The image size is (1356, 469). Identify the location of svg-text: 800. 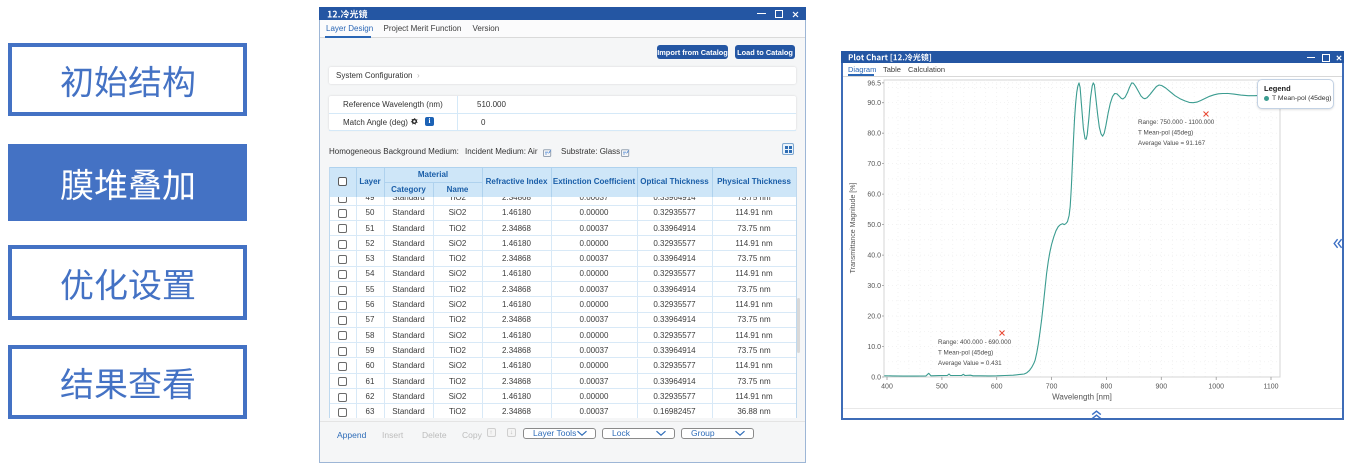
(1107, 387).